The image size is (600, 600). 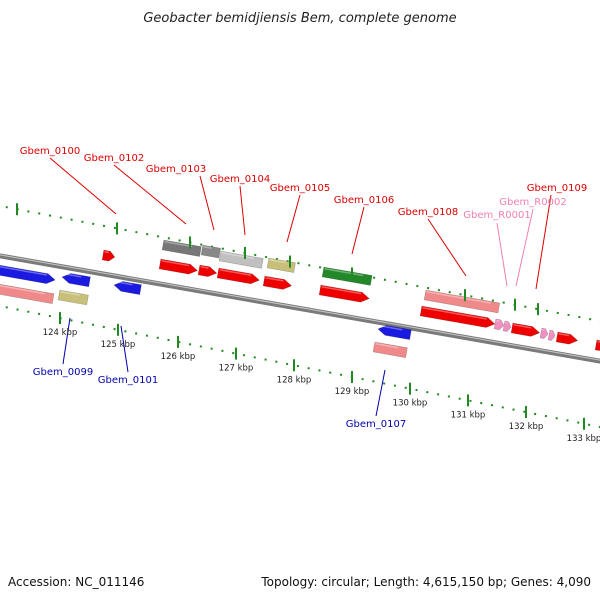 I want to click on scale-tick-label: 132 kbp, so click(x=526, y=427).